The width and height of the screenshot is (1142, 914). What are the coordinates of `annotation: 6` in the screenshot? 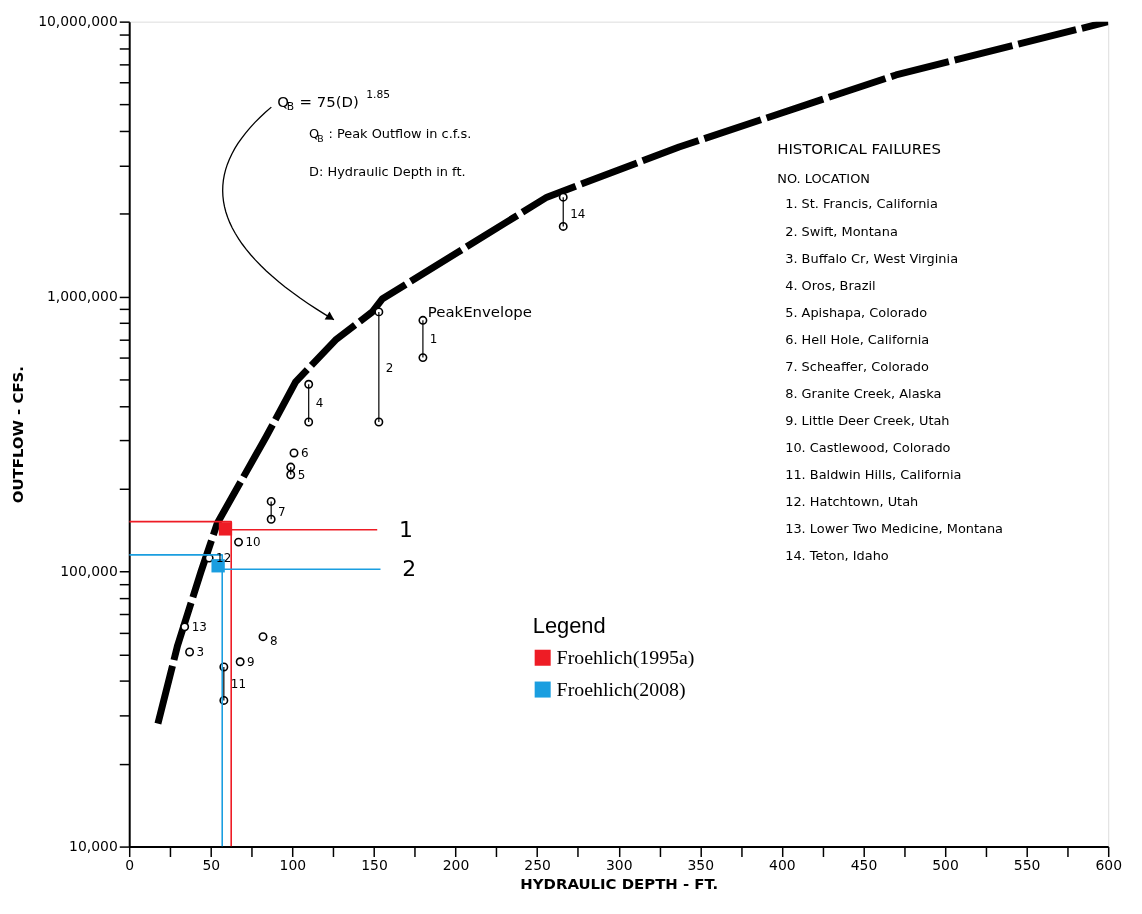 It's located at (304, 452).